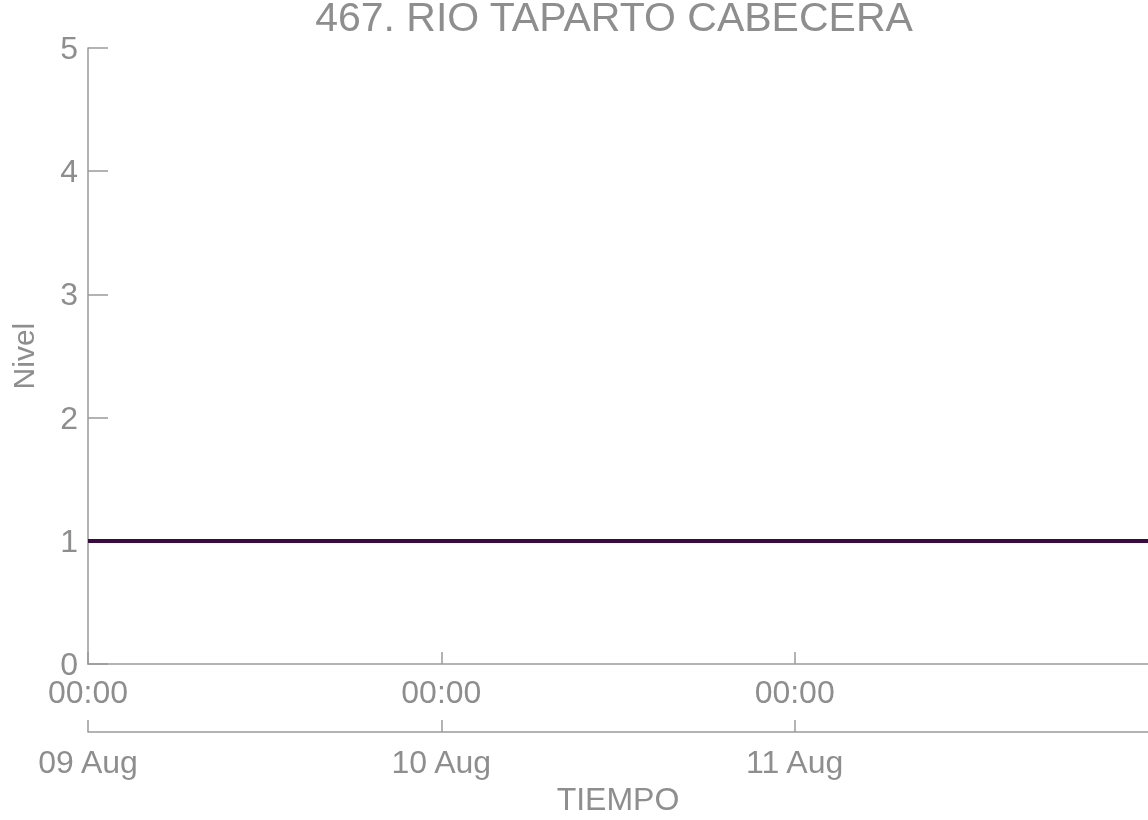 The image size is (1148, 820). What do you see at coordinates (88, 762) in the screenshot?
I see `x2-tick-label: 09 Aug` at bounding box center [88, 762].